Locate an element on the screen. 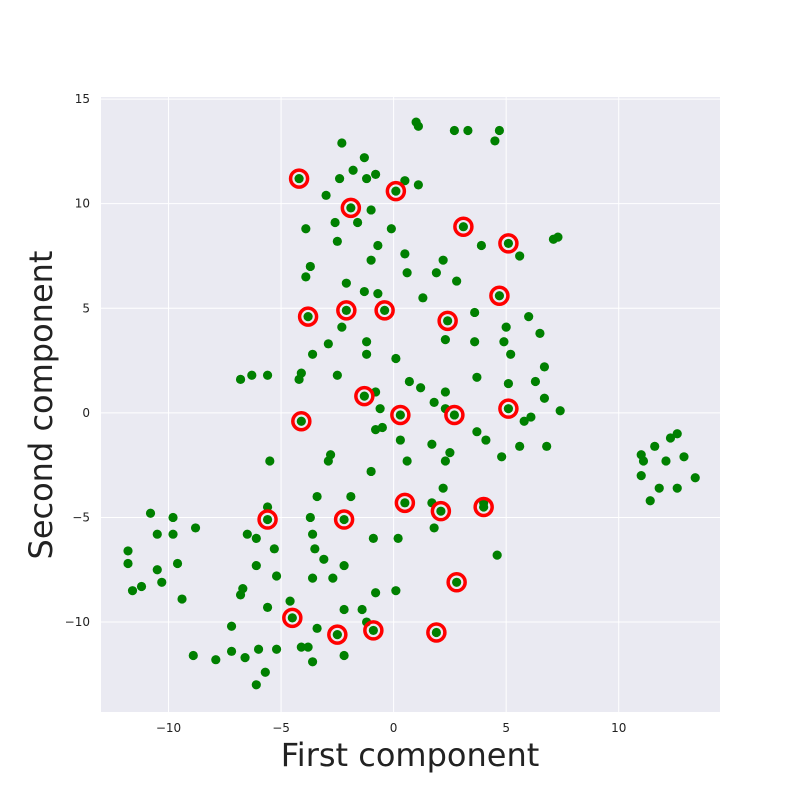 This screenshot has height=800, width=800. x-tick-labels: −10 −5 0 5 10 is located at coordinates (391, 728).